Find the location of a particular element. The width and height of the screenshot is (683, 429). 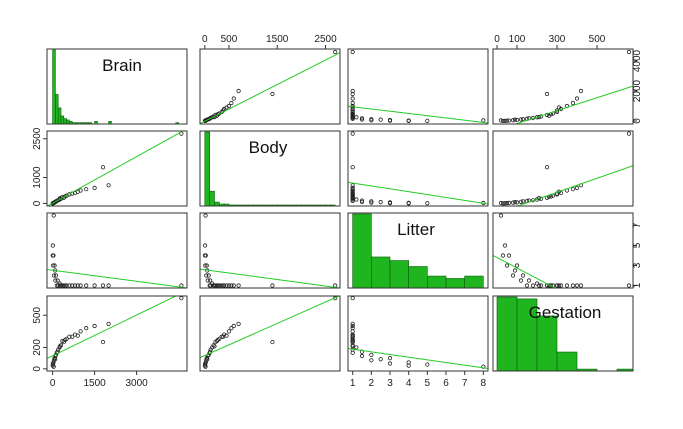

scatter-gestation-litter is located at coordinates (418, 333).